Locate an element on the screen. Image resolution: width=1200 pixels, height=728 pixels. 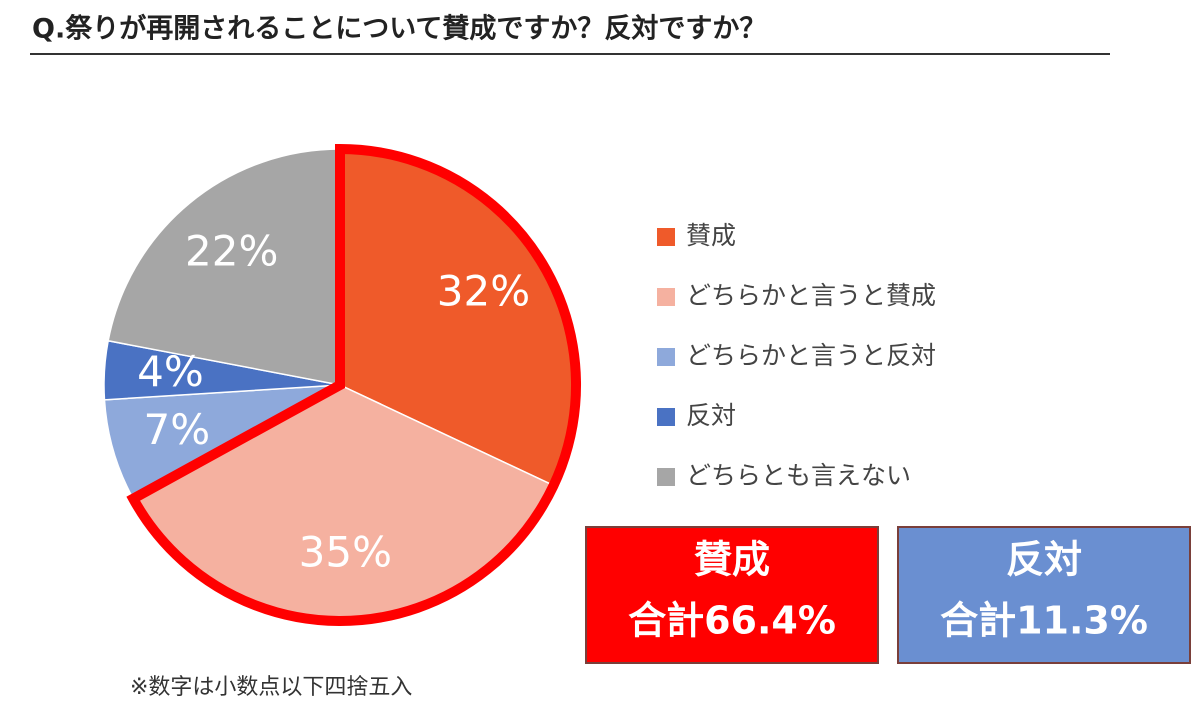
summary-title: 反対 is located at coordinates (1044, 560).